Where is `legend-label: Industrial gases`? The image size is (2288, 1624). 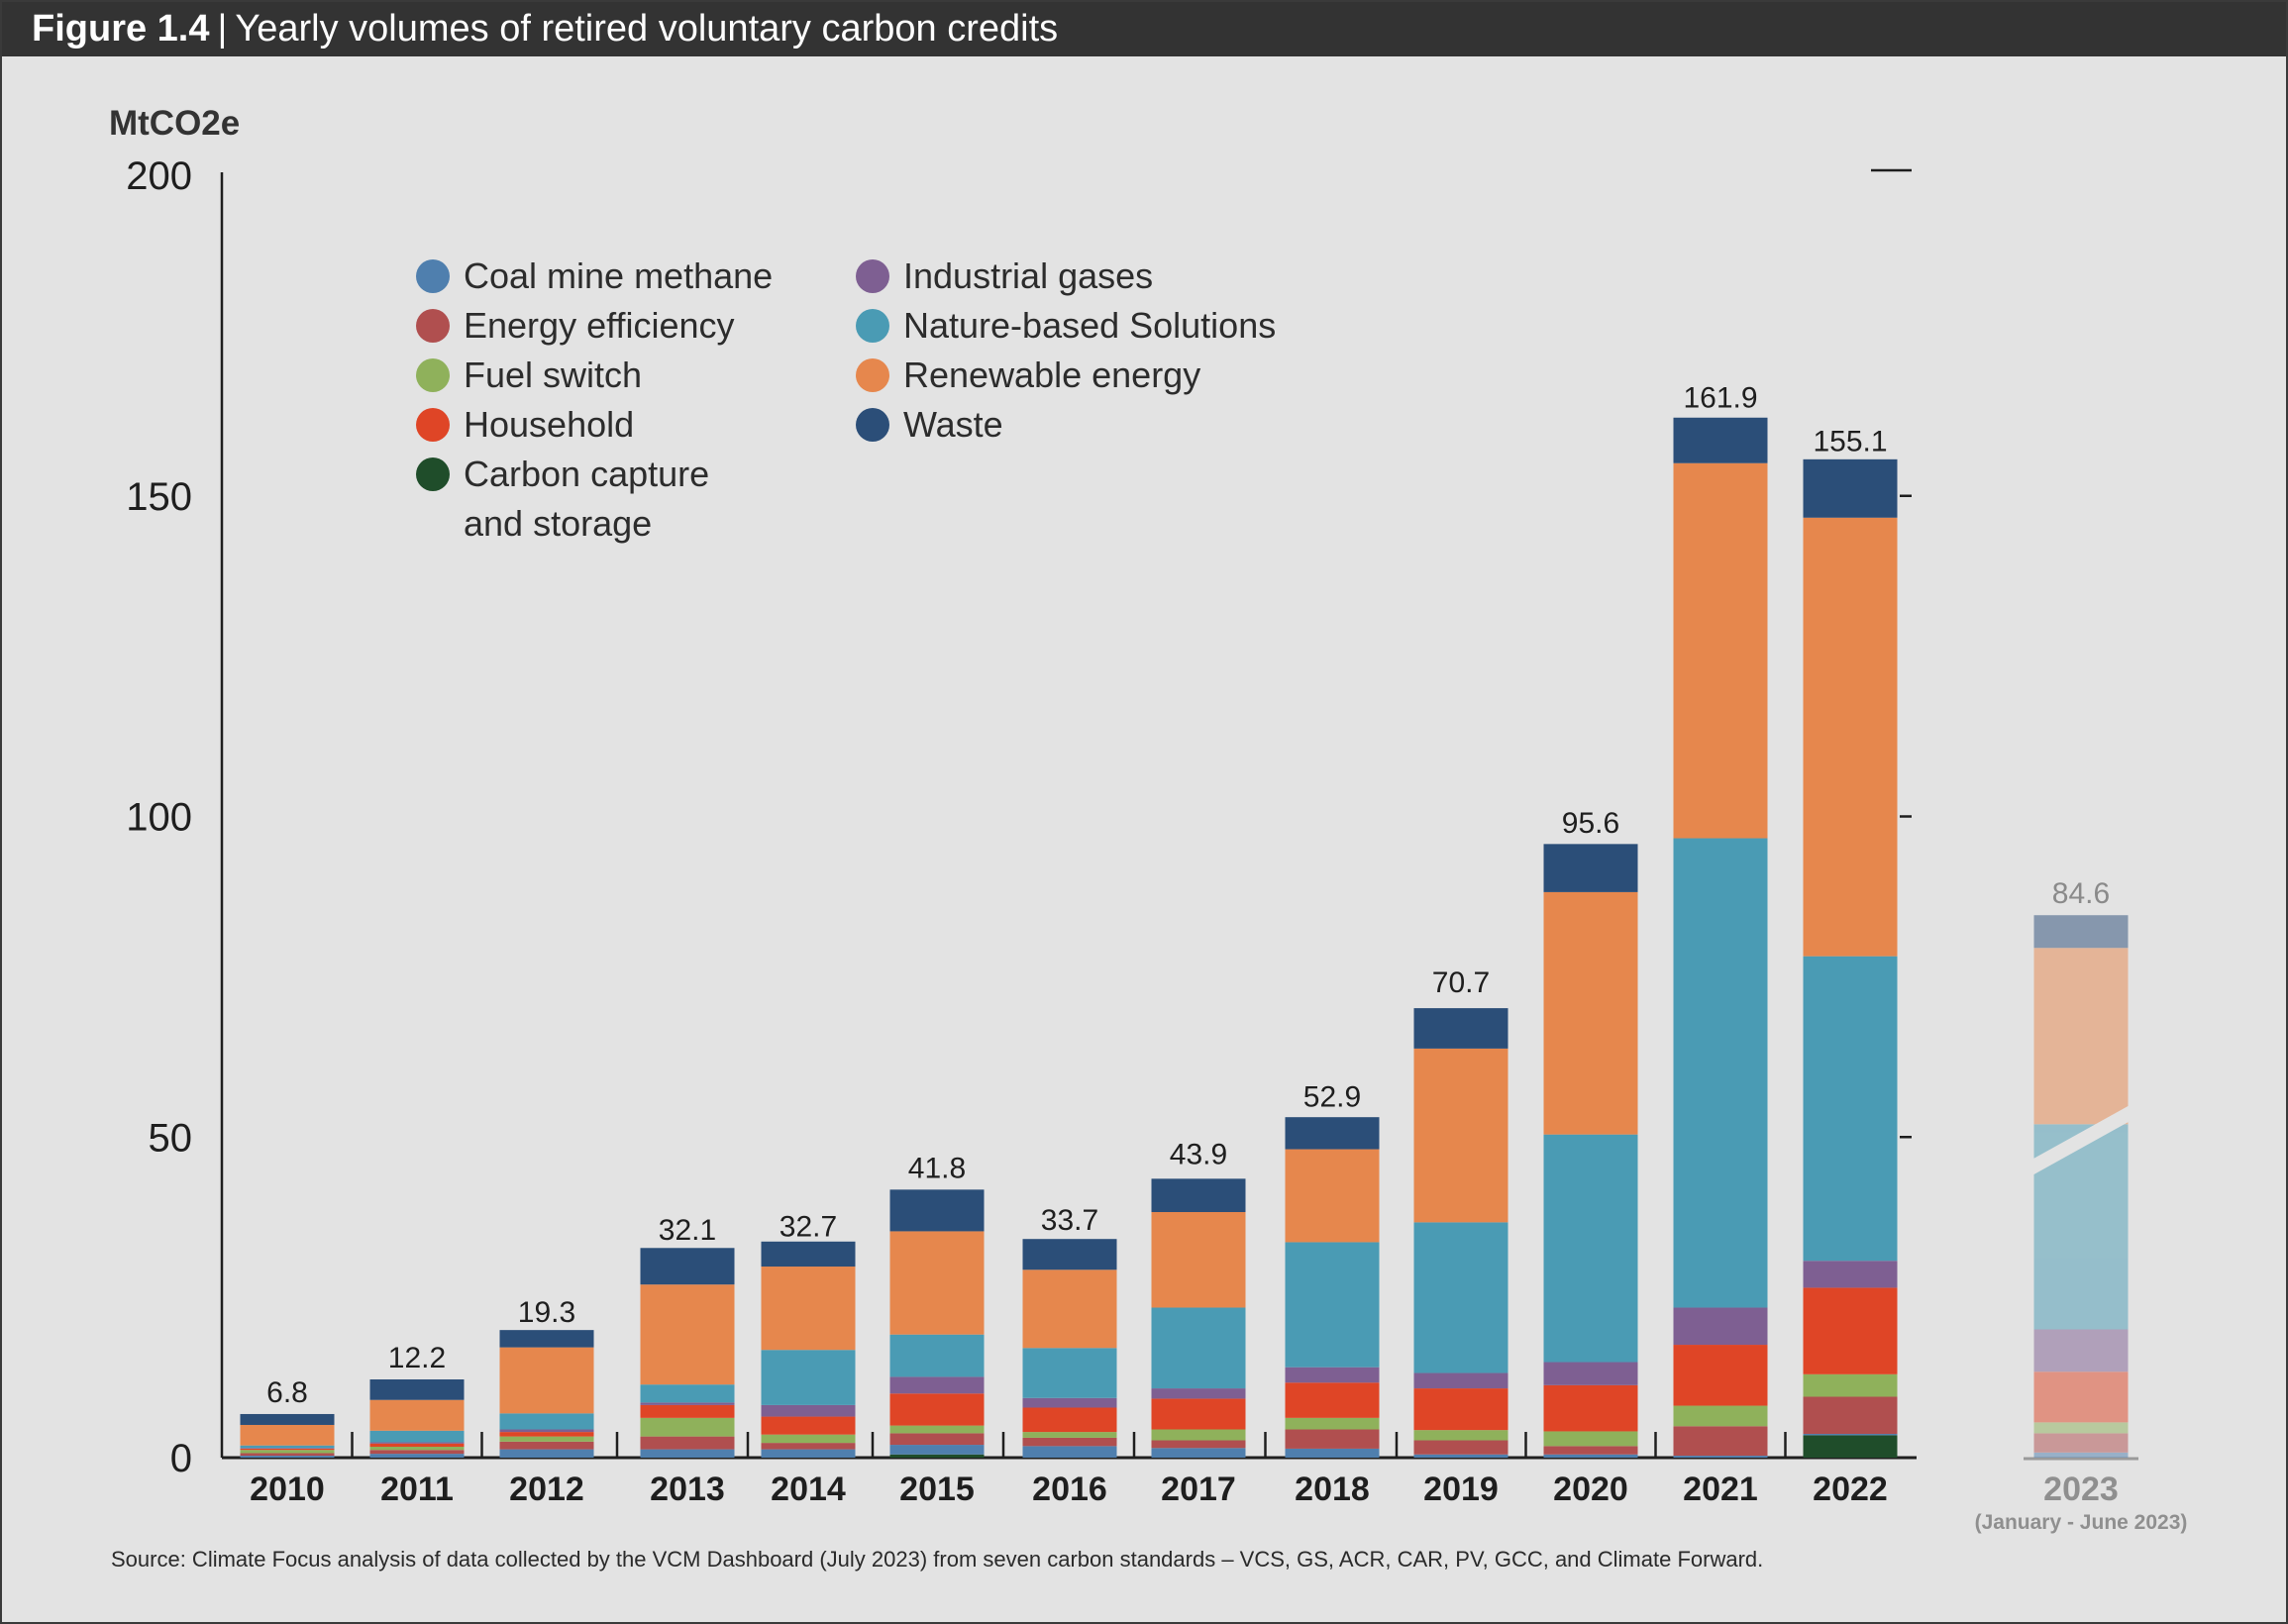
legend-label: Industrial gases is located at coordinates (1028, 275).